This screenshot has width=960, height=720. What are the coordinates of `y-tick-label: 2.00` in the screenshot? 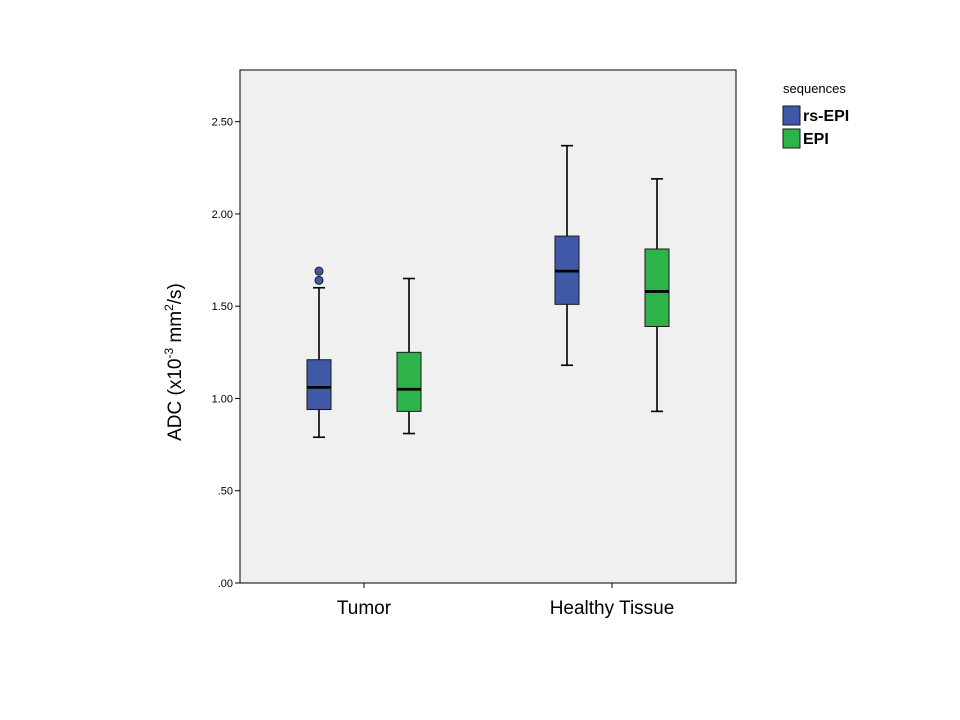 It's located at (222, 215).